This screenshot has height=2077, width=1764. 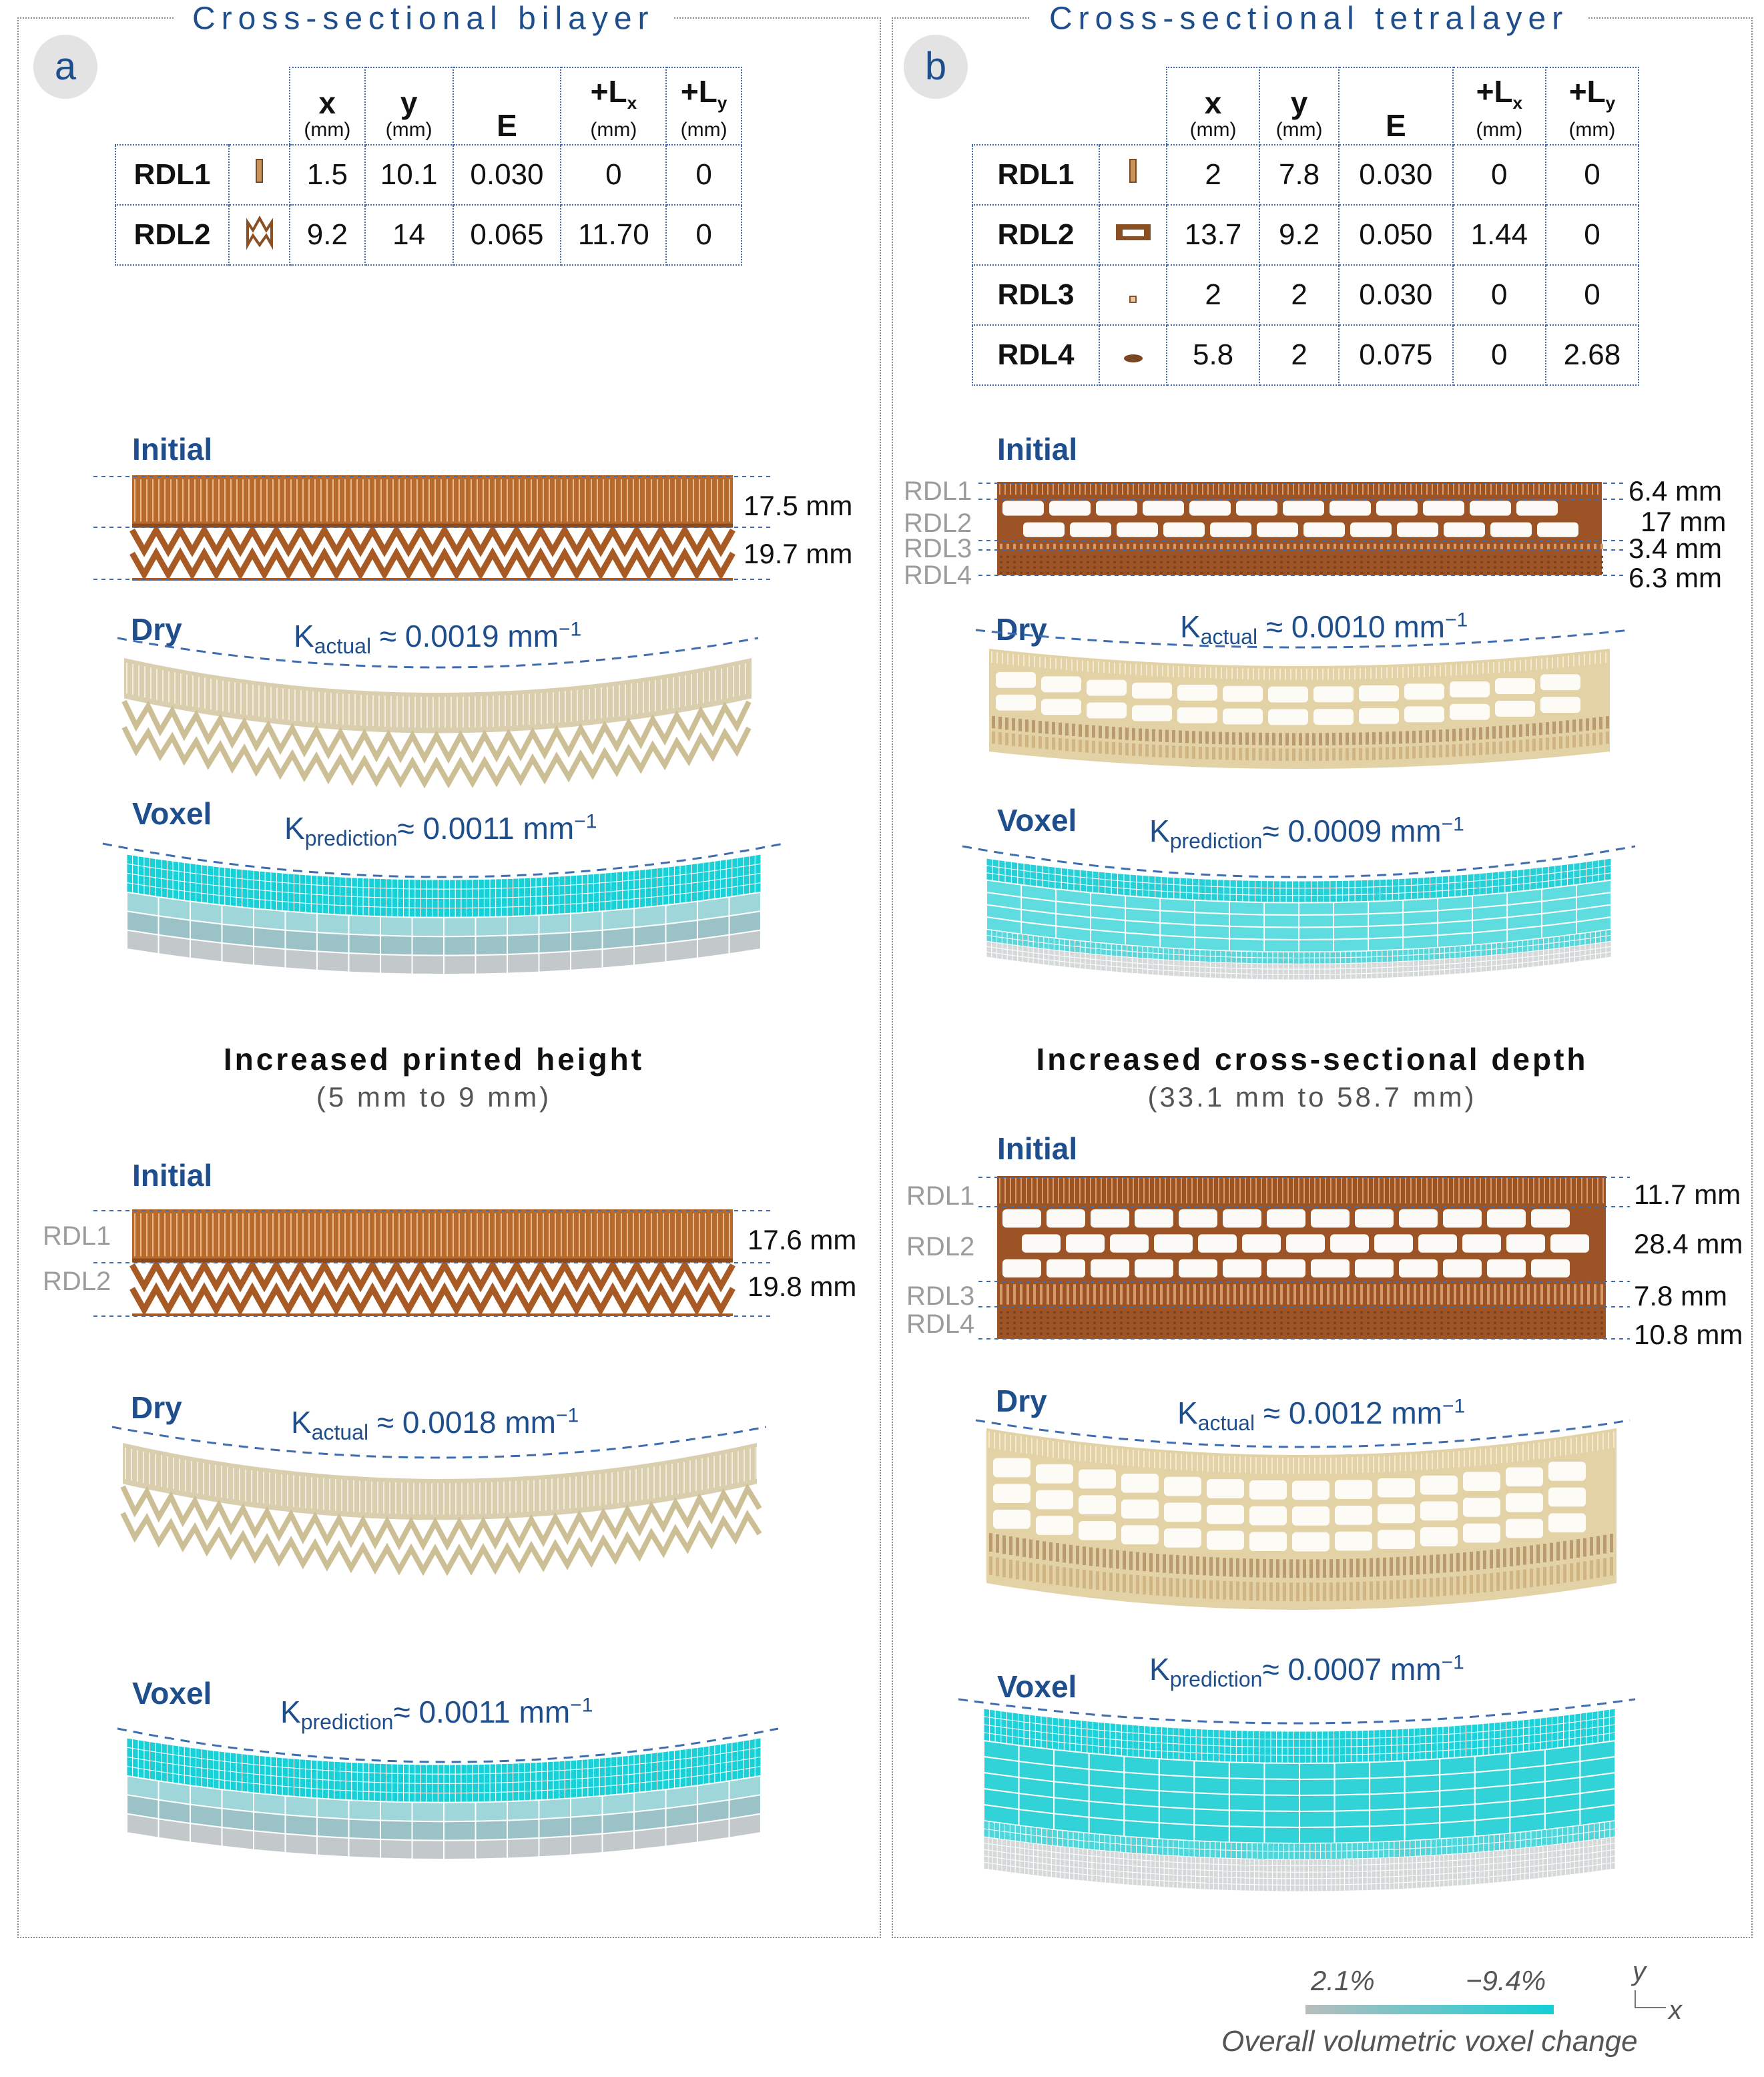 What do you see at coordinates (1429, 2041) in the screenshot?
I see `legend-caption: Overall volumetric voxel change` at bounding box center [1429, 2041].